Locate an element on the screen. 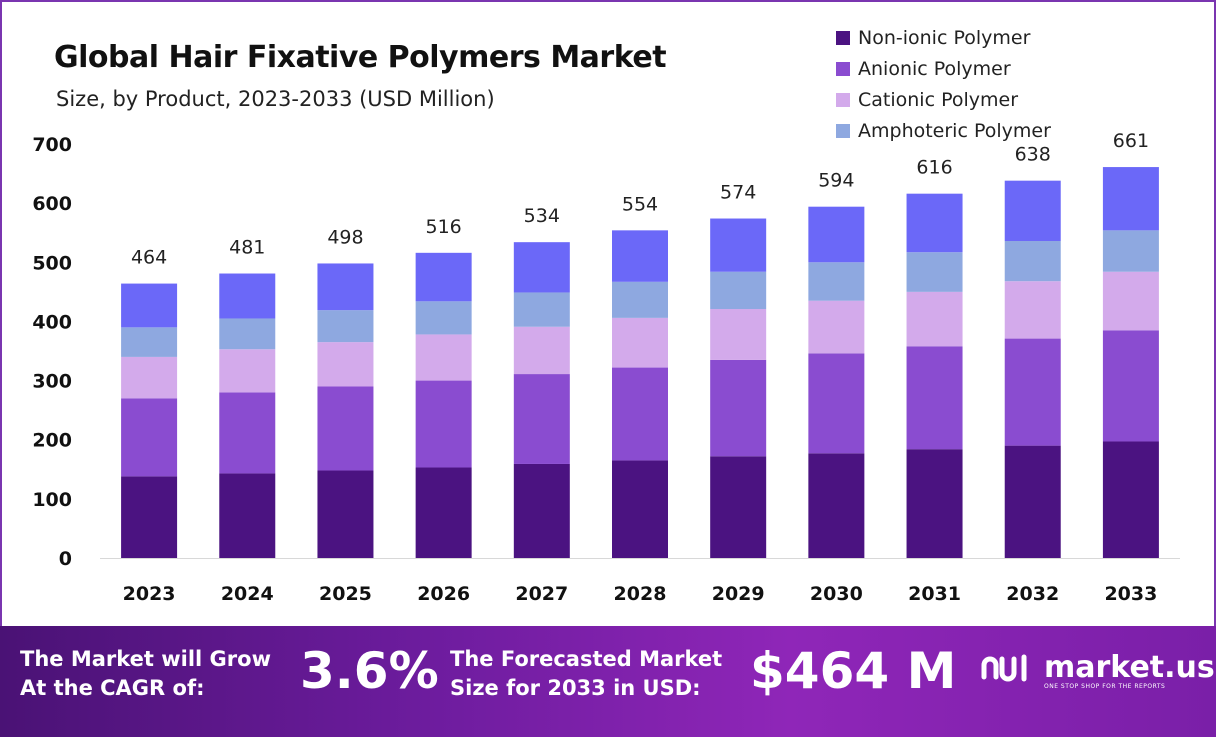 The image size is (1216, 737). total-label-2032: 638 is located at coordinates (1033, 155).